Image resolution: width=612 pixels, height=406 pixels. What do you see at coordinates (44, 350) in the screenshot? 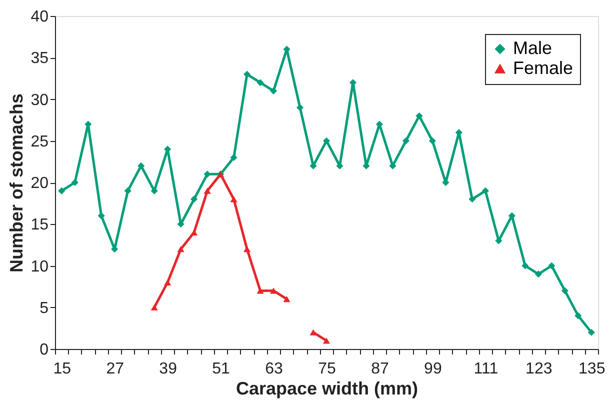
I see `y-tick-label: 0` at bounding box center [44, 350].